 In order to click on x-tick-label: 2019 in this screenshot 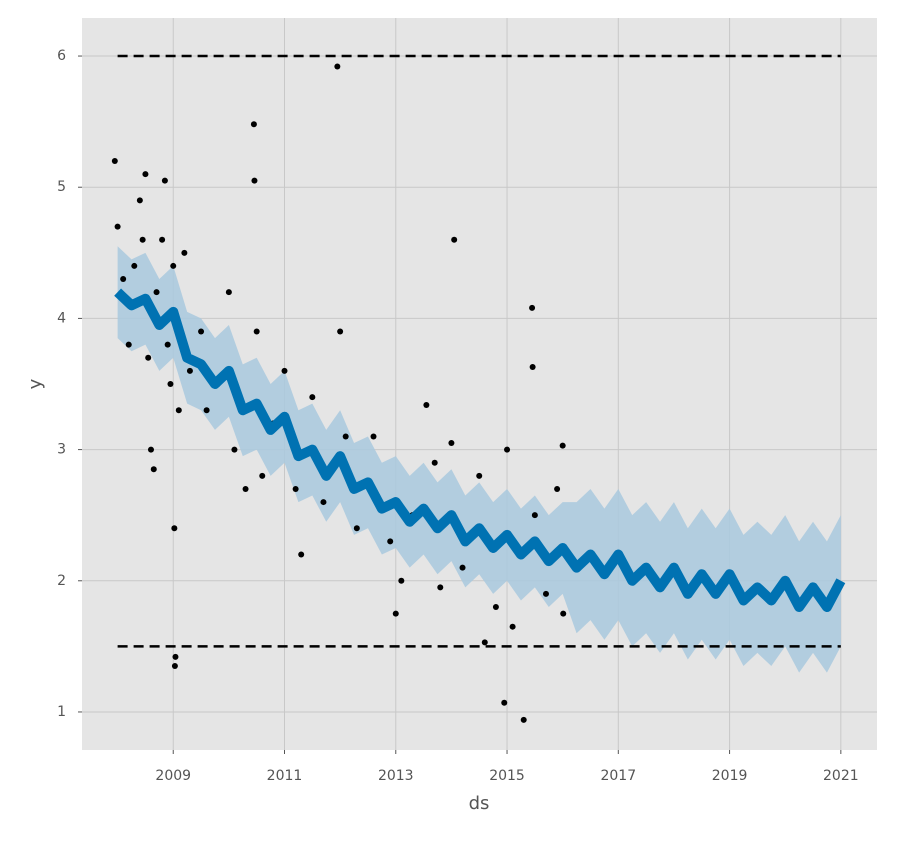, I will do `click(730, 776)`.